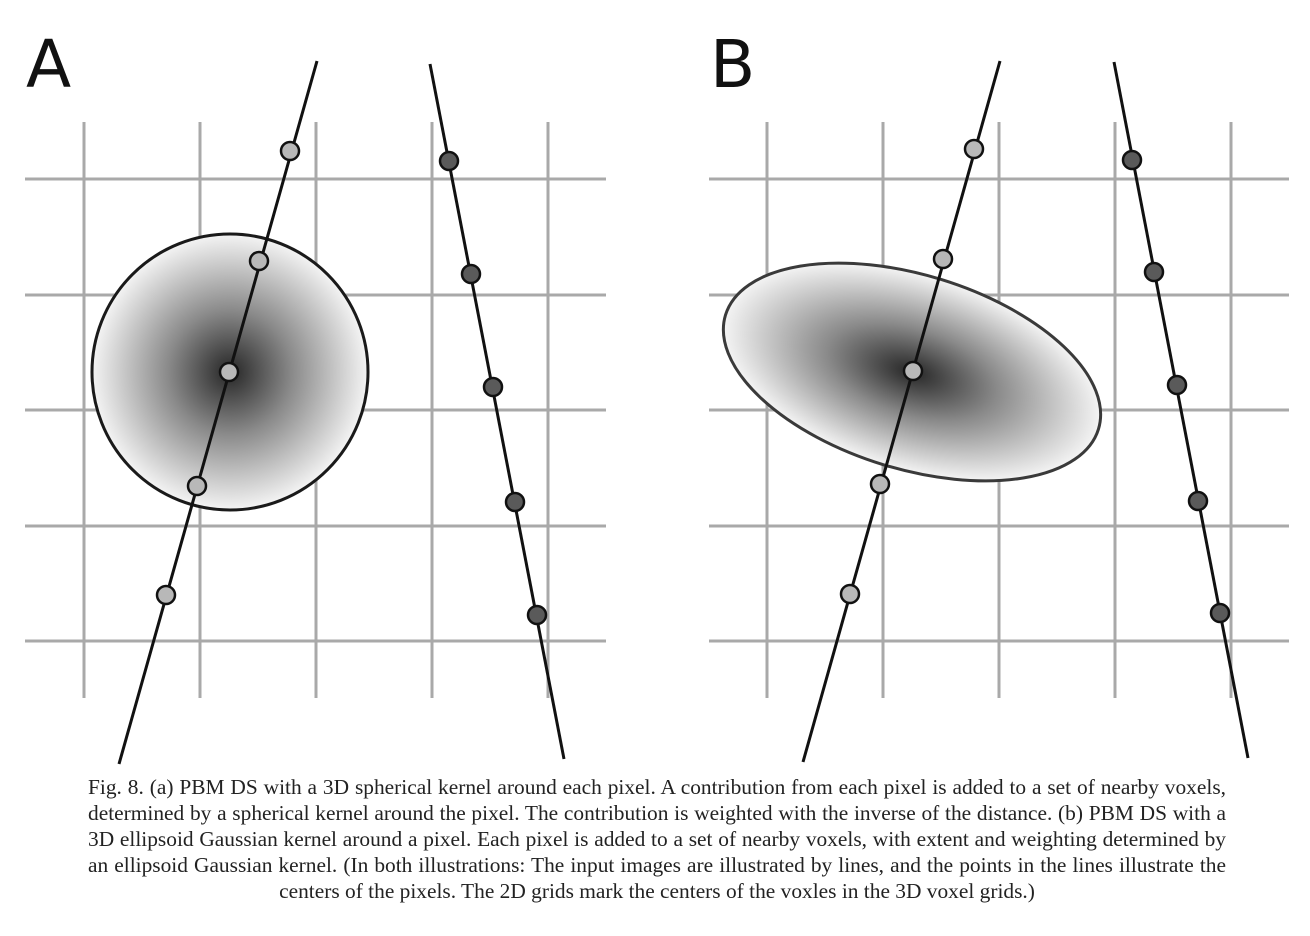 The image size is (1310, 936). I want to click on pixel-centers-line-2-a, so click(493, 388).